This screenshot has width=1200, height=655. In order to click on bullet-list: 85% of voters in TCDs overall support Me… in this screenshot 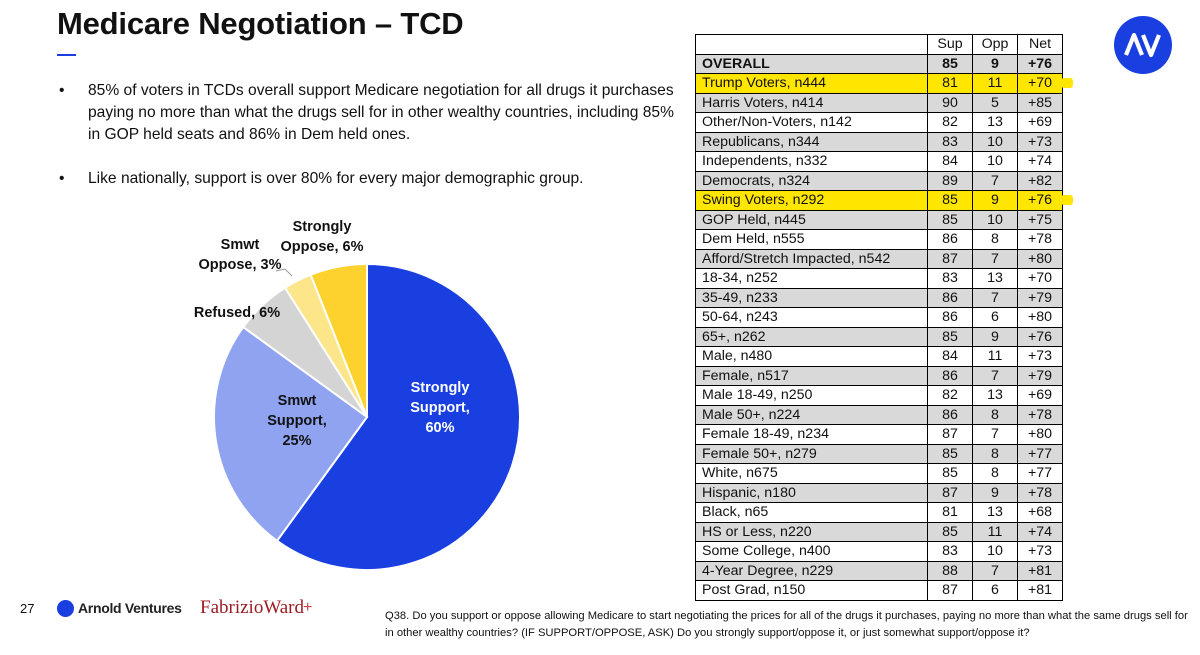, I will do `click(367, 146)`.